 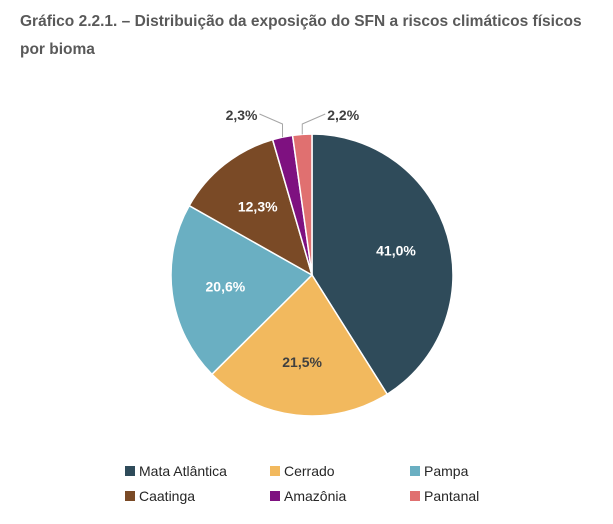 I want to click on legend-item-caatinga: Caatinga, so click(x=197, y=495).